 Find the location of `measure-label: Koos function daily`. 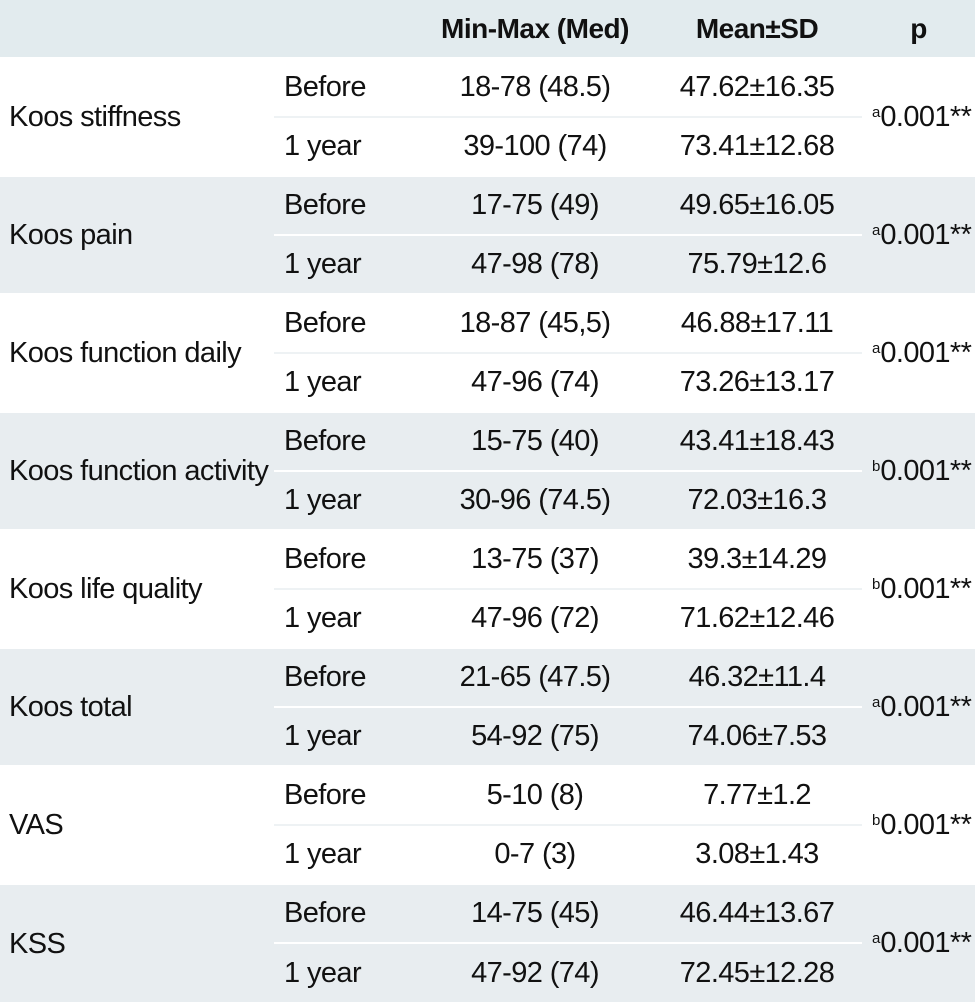

measure-label: Koos function daily is located at coordinates (137, 352).